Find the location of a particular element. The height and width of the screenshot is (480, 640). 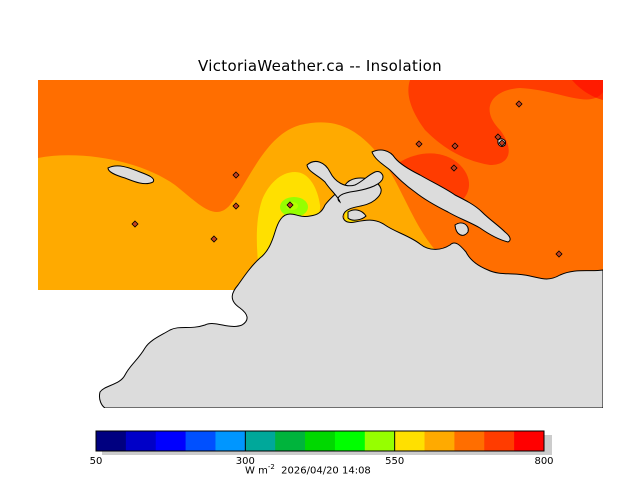

field-red-orange is located at coordinates (505, 122).